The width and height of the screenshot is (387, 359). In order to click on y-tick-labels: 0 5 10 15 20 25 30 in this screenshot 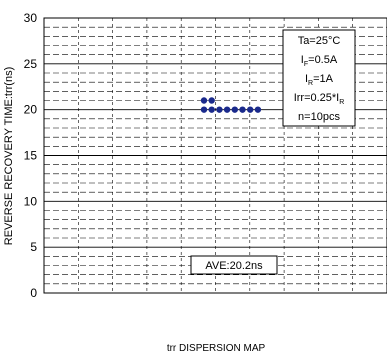, I will do `click(31, 155)`.